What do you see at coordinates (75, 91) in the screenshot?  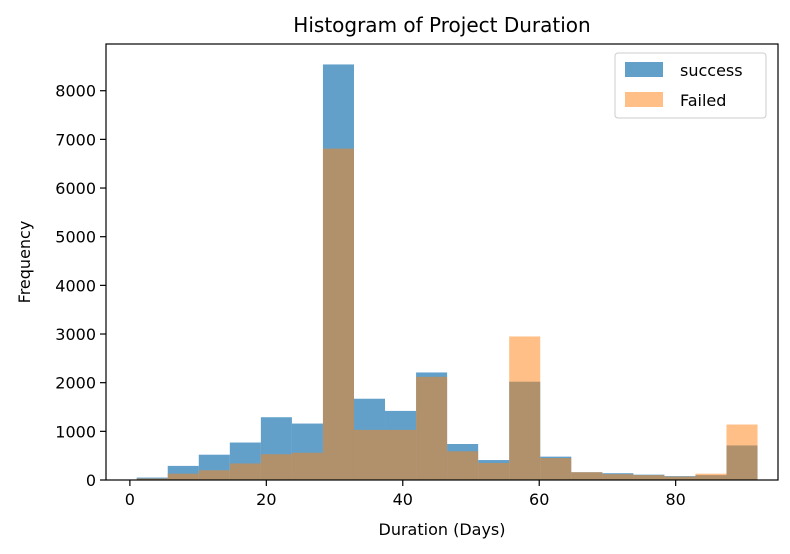 I see `y-tick-label-8000: 8000` at bounding box center [75, 91].